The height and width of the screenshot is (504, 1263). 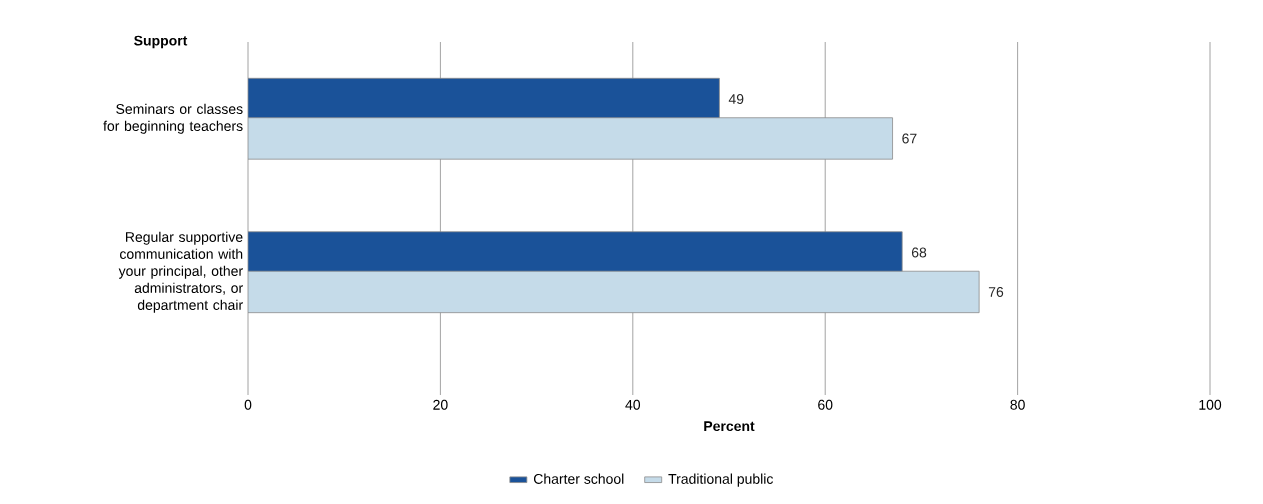 What do you see at coordinates (825, 404) in the screenshot?
I see `x-tick-label: 60` at bounding box center [825, 404].